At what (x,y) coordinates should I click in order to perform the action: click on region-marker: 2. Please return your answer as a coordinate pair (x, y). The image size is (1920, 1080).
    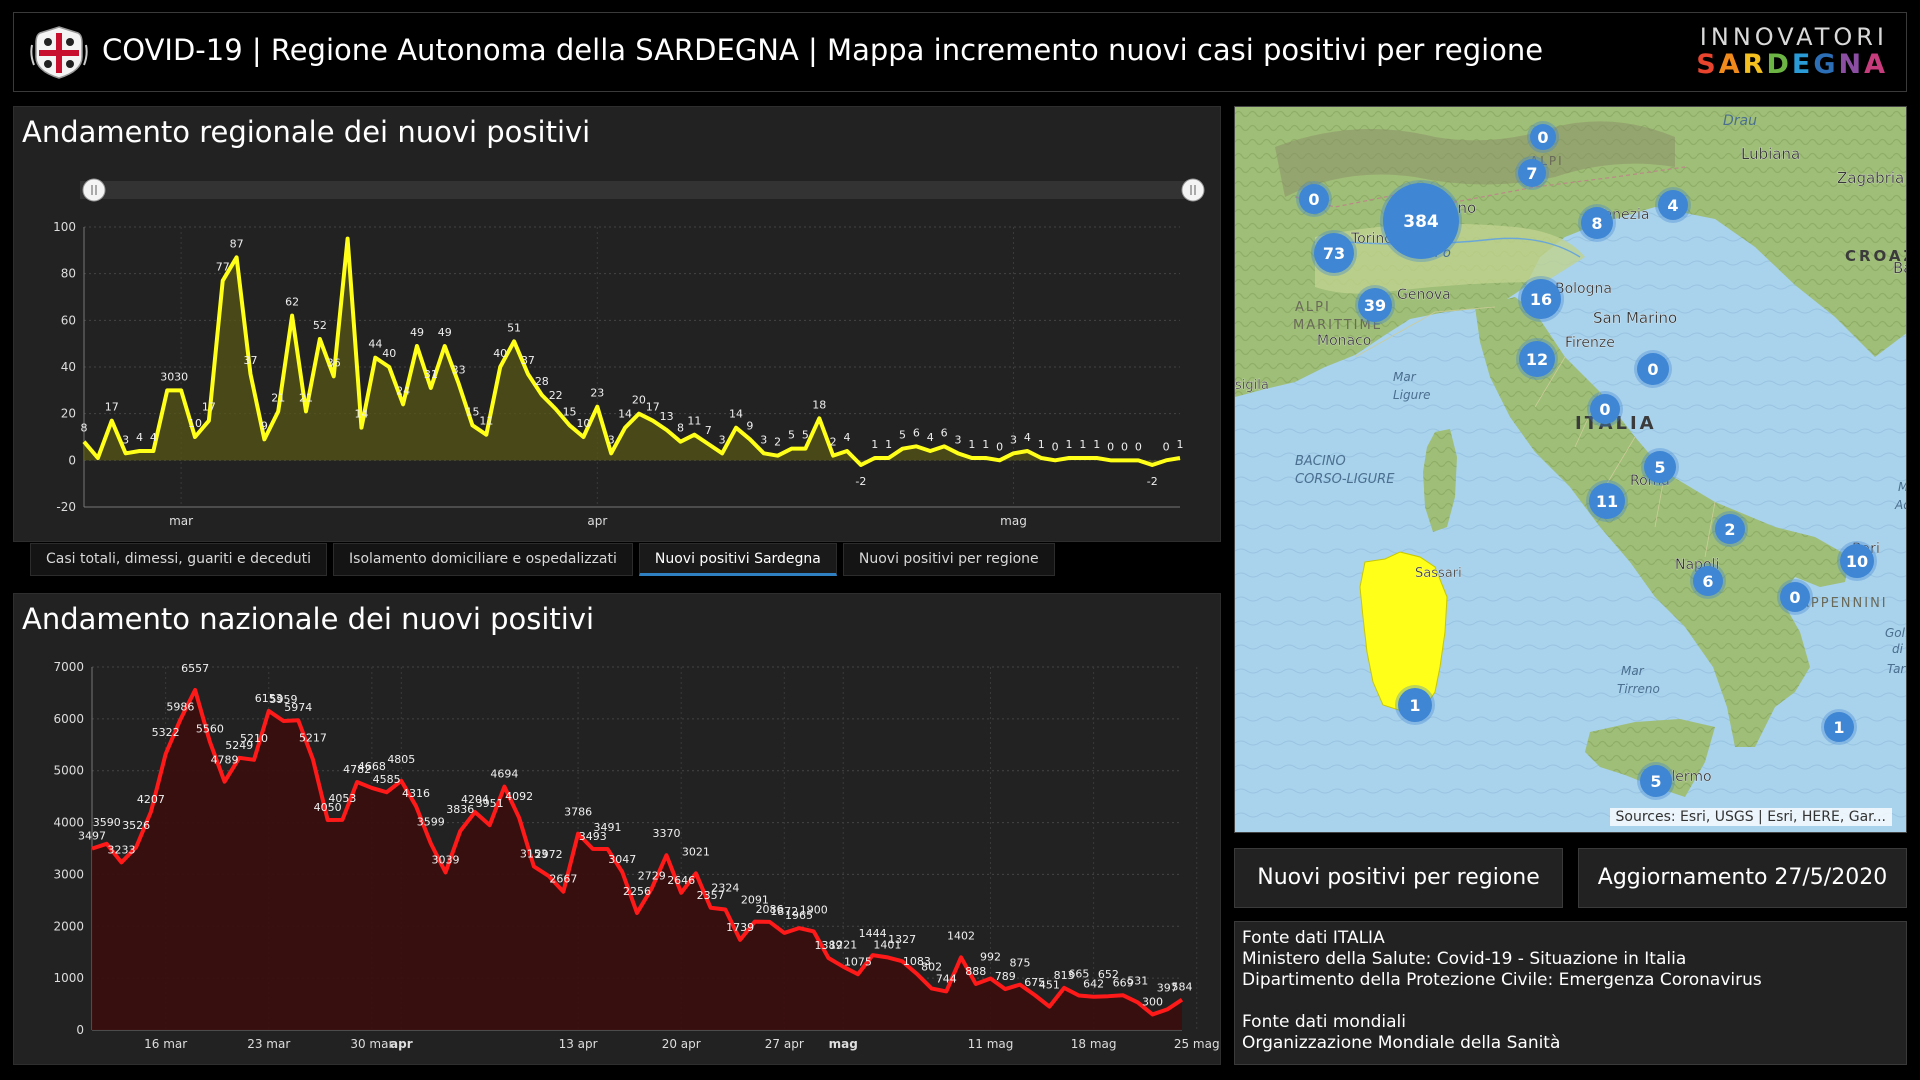
    Looking at the image, I should click on (1730, 529).